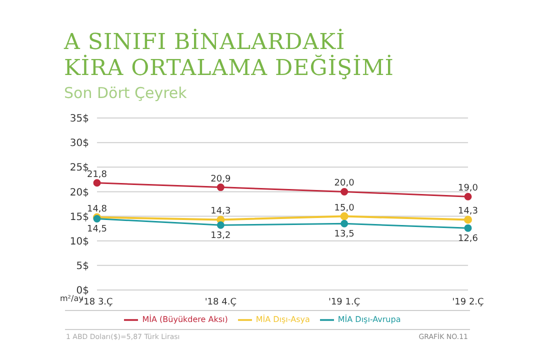  I want to click on y-tick-label: 10$, so click(79, 242).